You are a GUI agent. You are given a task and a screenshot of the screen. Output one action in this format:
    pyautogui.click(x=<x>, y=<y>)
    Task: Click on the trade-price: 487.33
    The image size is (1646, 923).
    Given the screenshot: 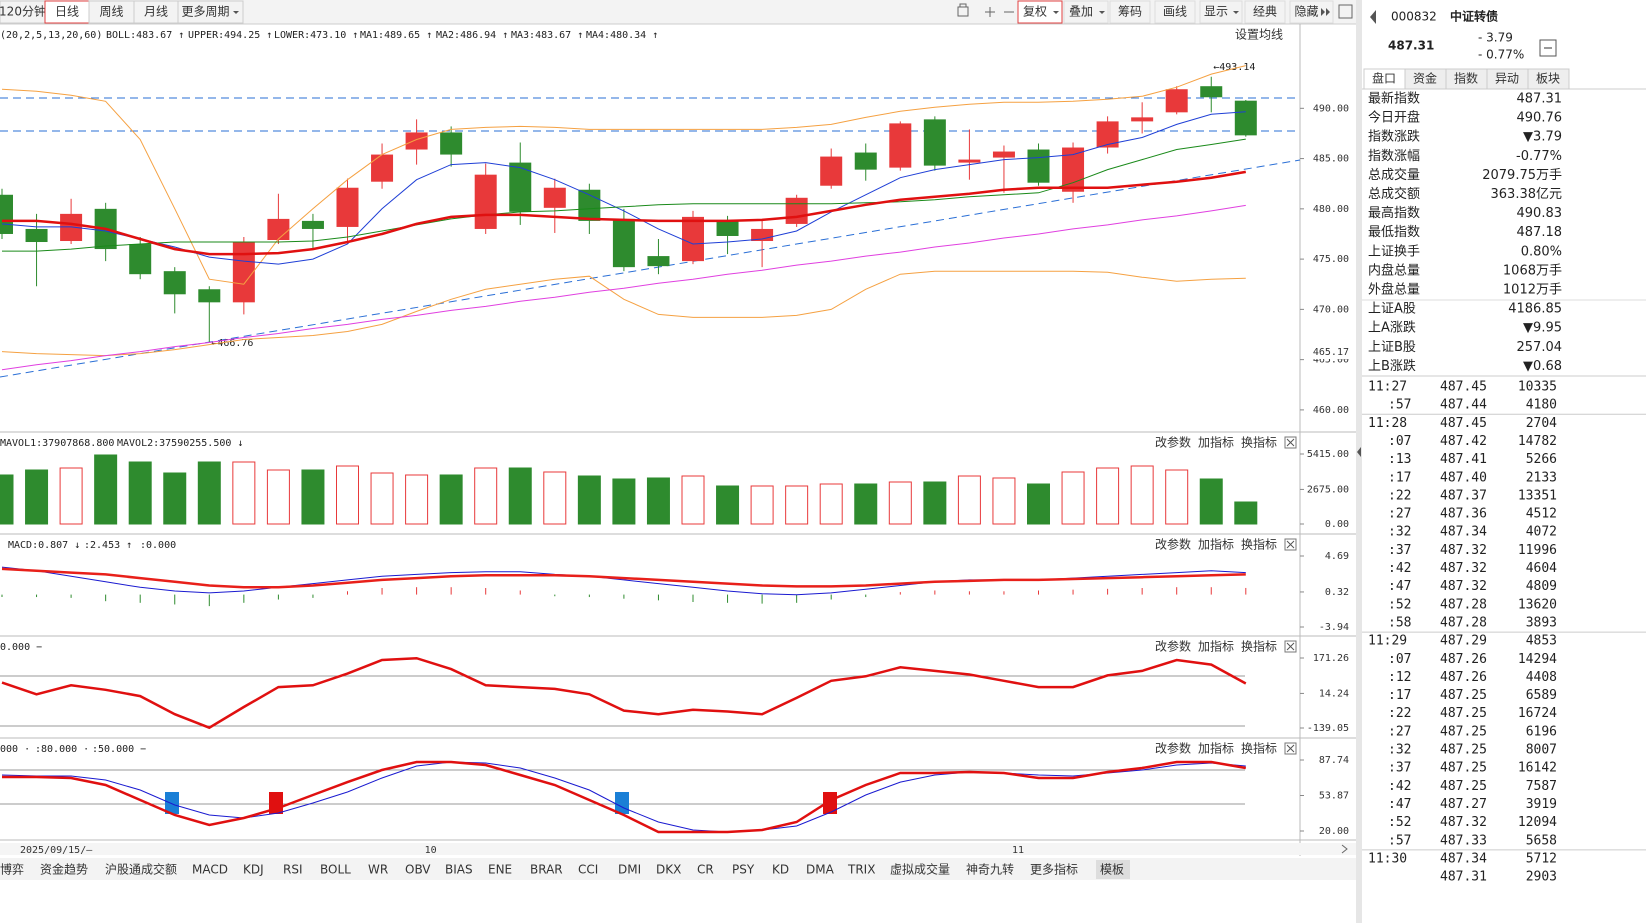 What is the action you would take?
    pyautogui.click(x=1463, y=840)
    